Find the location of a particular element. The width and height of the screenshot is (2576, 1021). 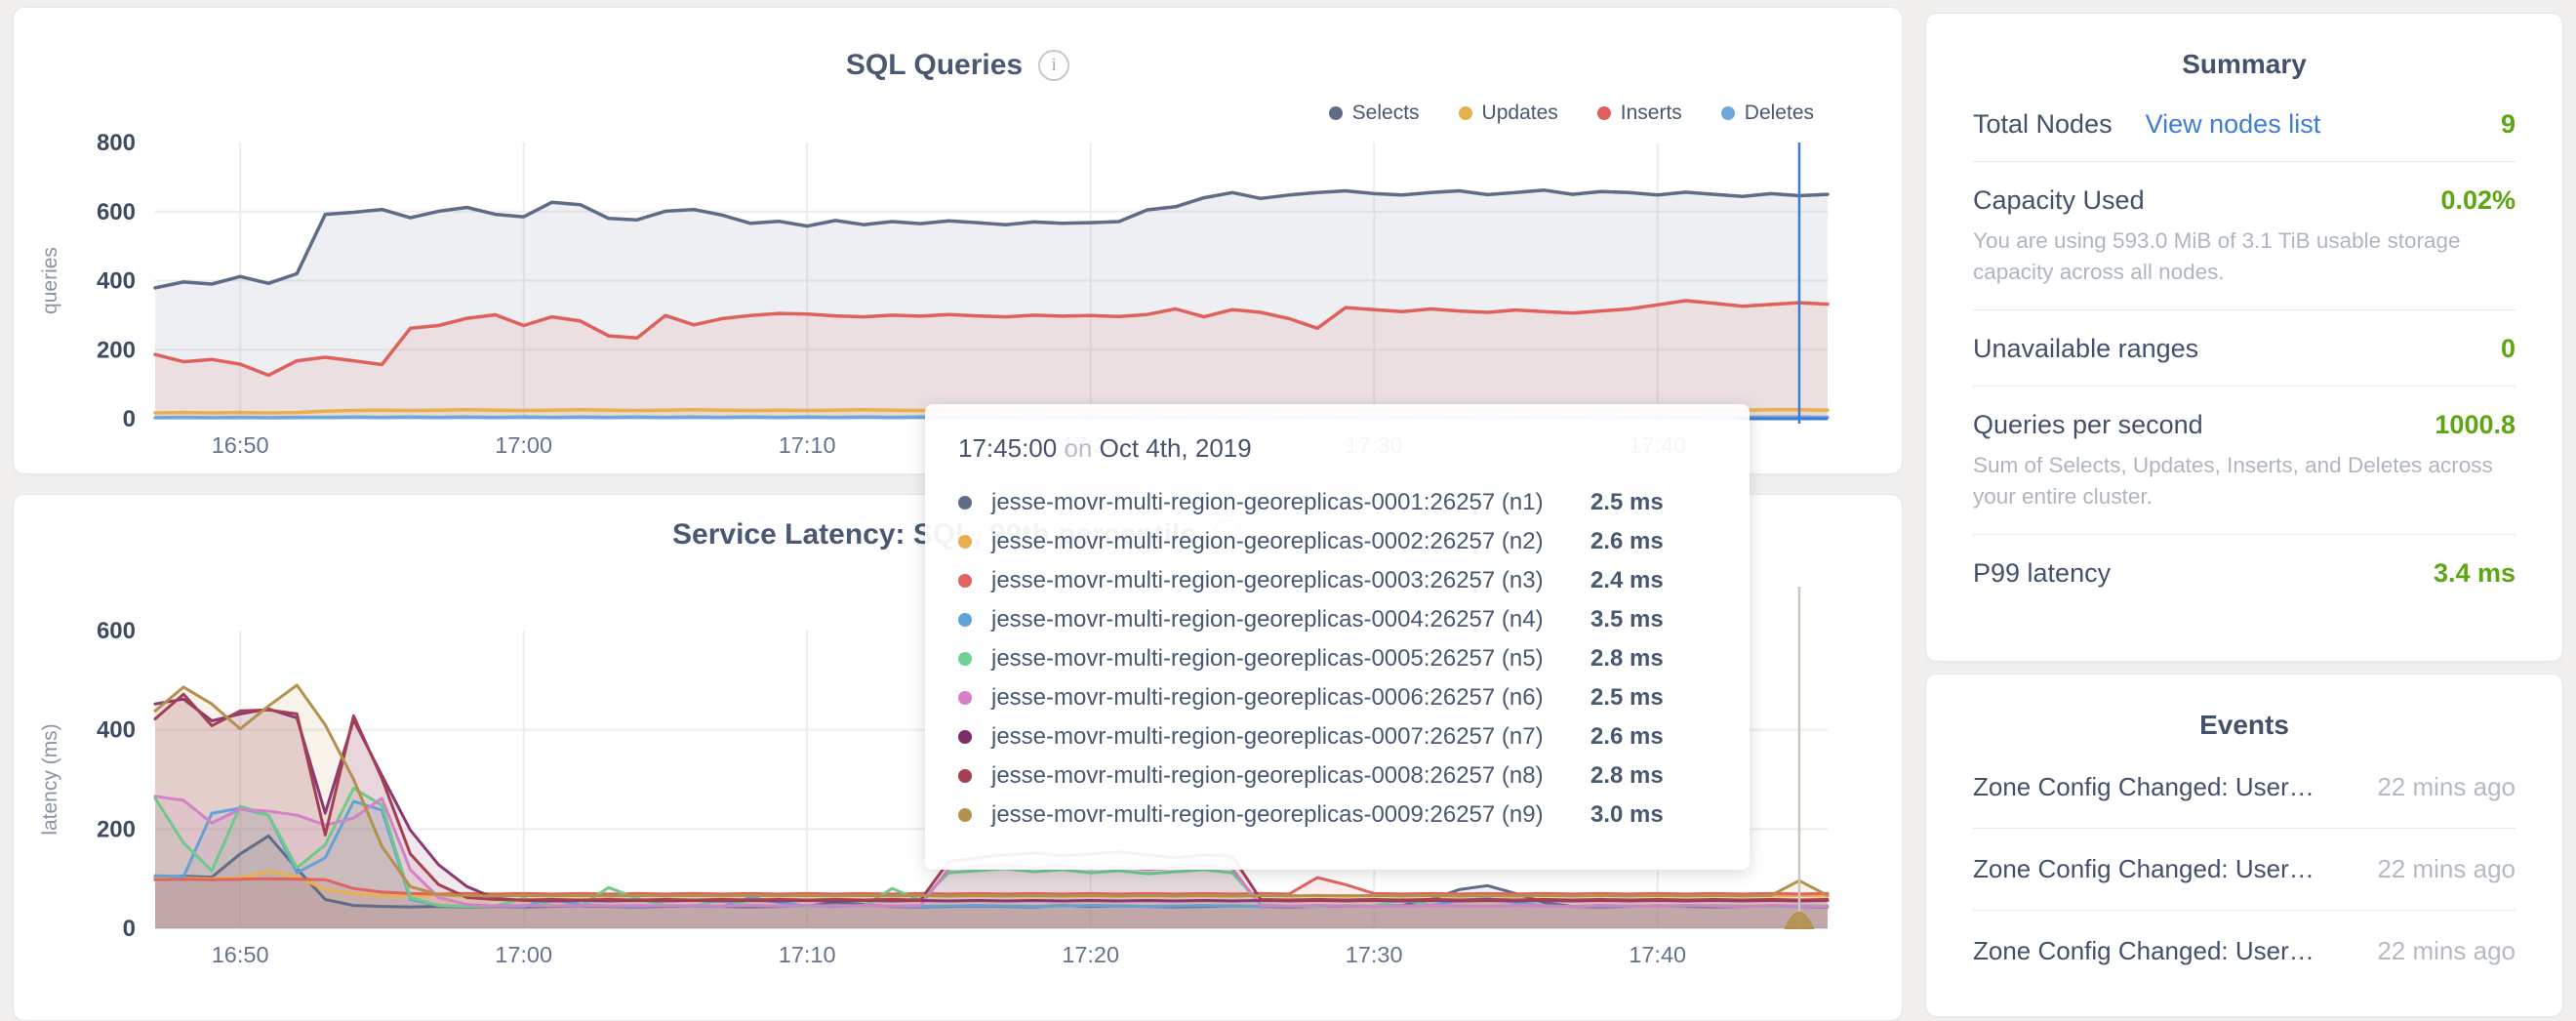

info-icon: i is located at coordinates (1054, 65).